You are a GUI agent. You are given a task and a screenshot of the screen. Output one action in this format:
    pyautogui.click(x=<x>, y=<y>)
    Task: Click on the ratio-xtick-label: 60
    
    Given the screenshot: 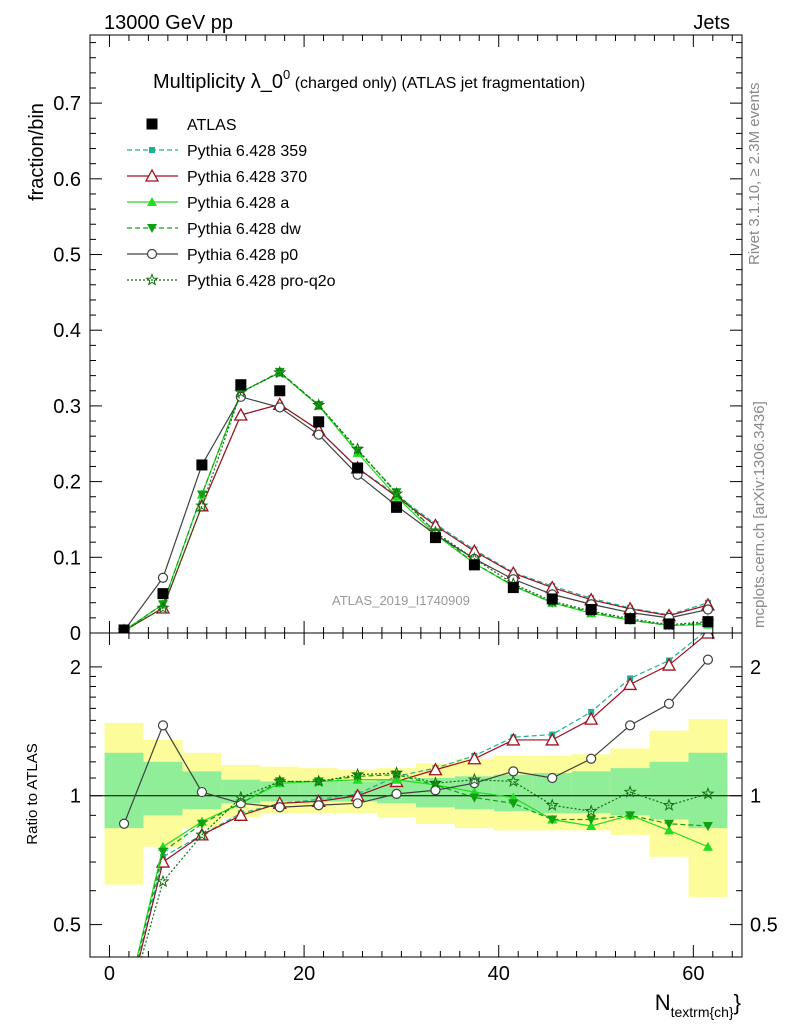 What is the action you would take?
    pyautogui.click(x=693, y=974)
    